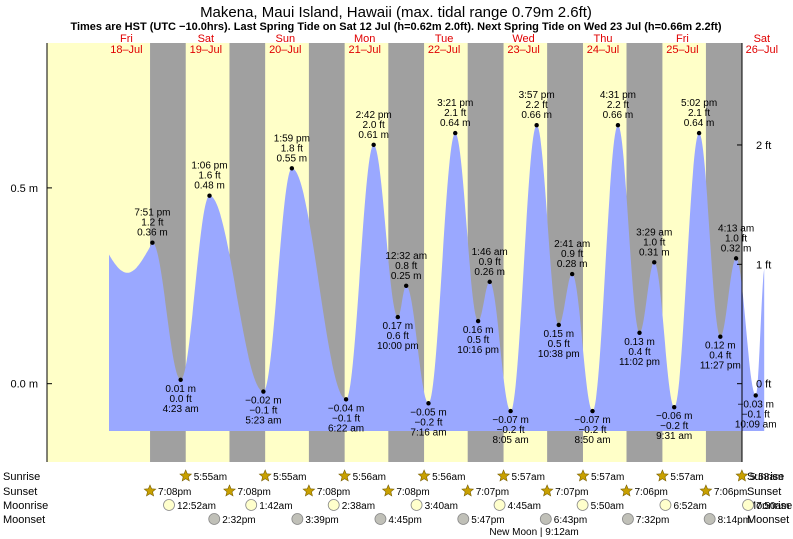  I want to click on moonset-time: 8:14pm, so click(734, 520).